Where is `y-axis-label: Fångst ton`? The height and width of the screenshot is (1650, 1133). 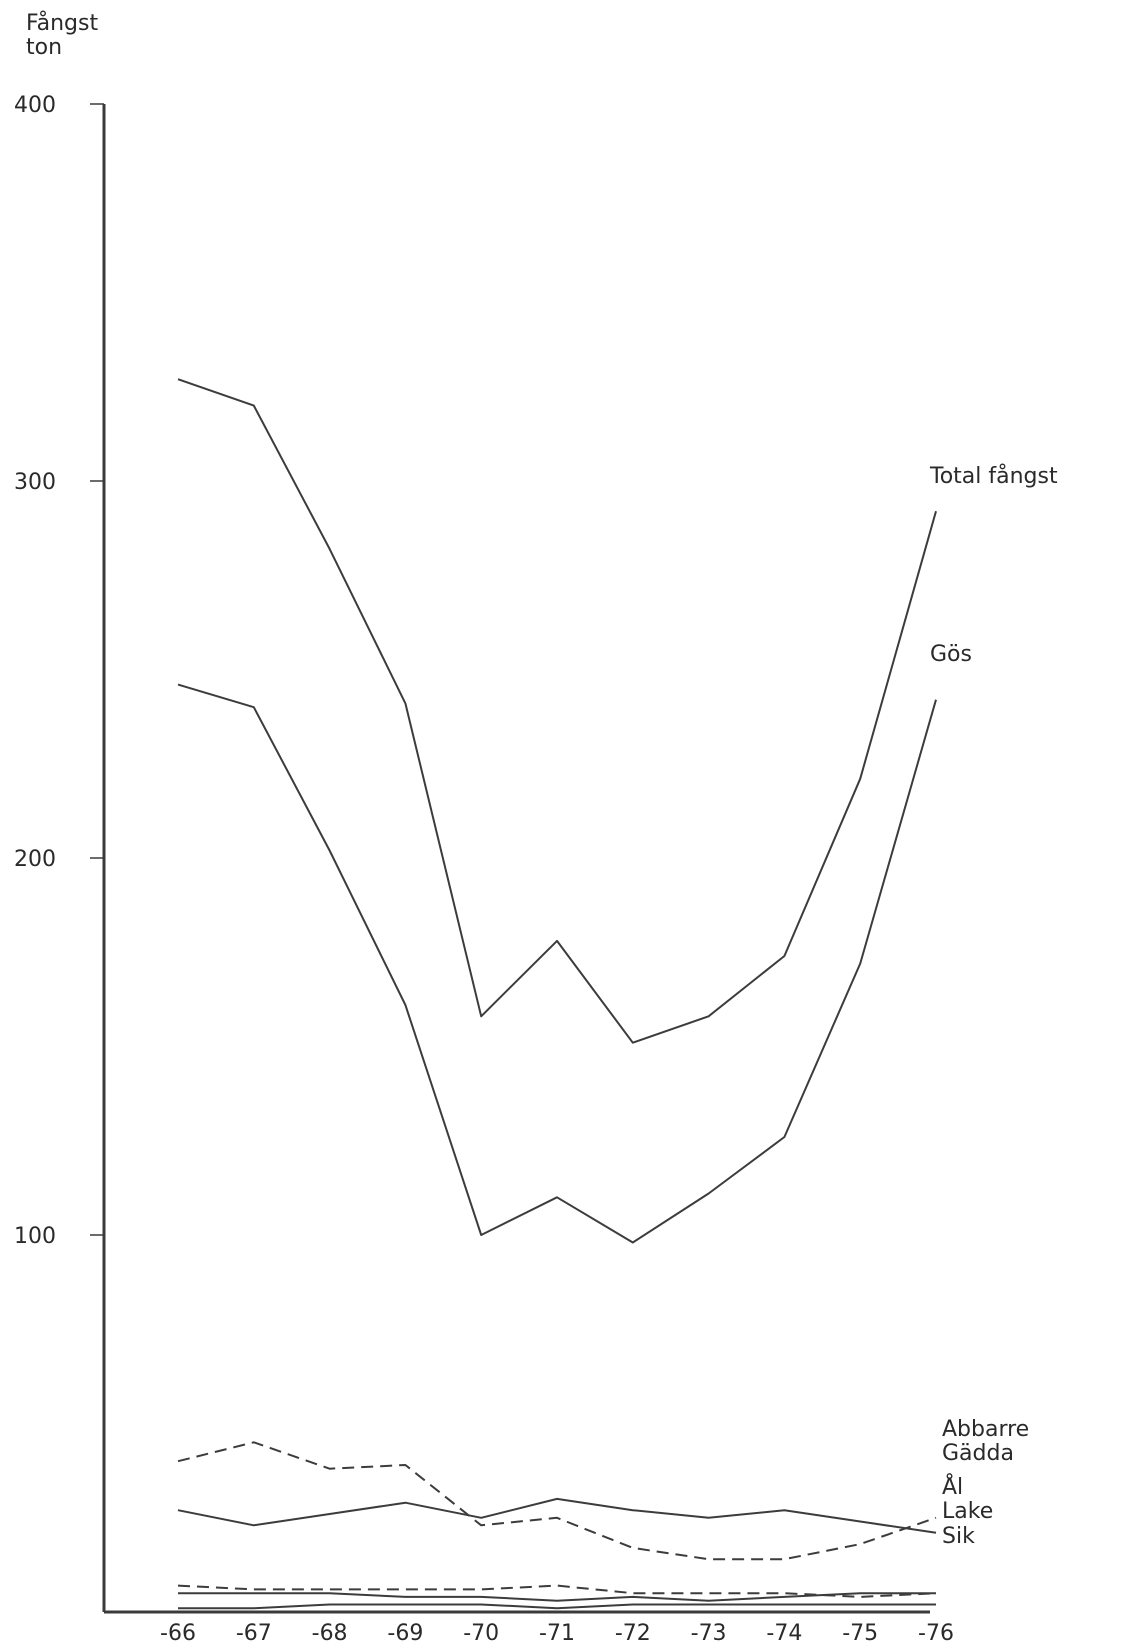
y-axis-label: Fångst ton is located at coordinates (62, 36).